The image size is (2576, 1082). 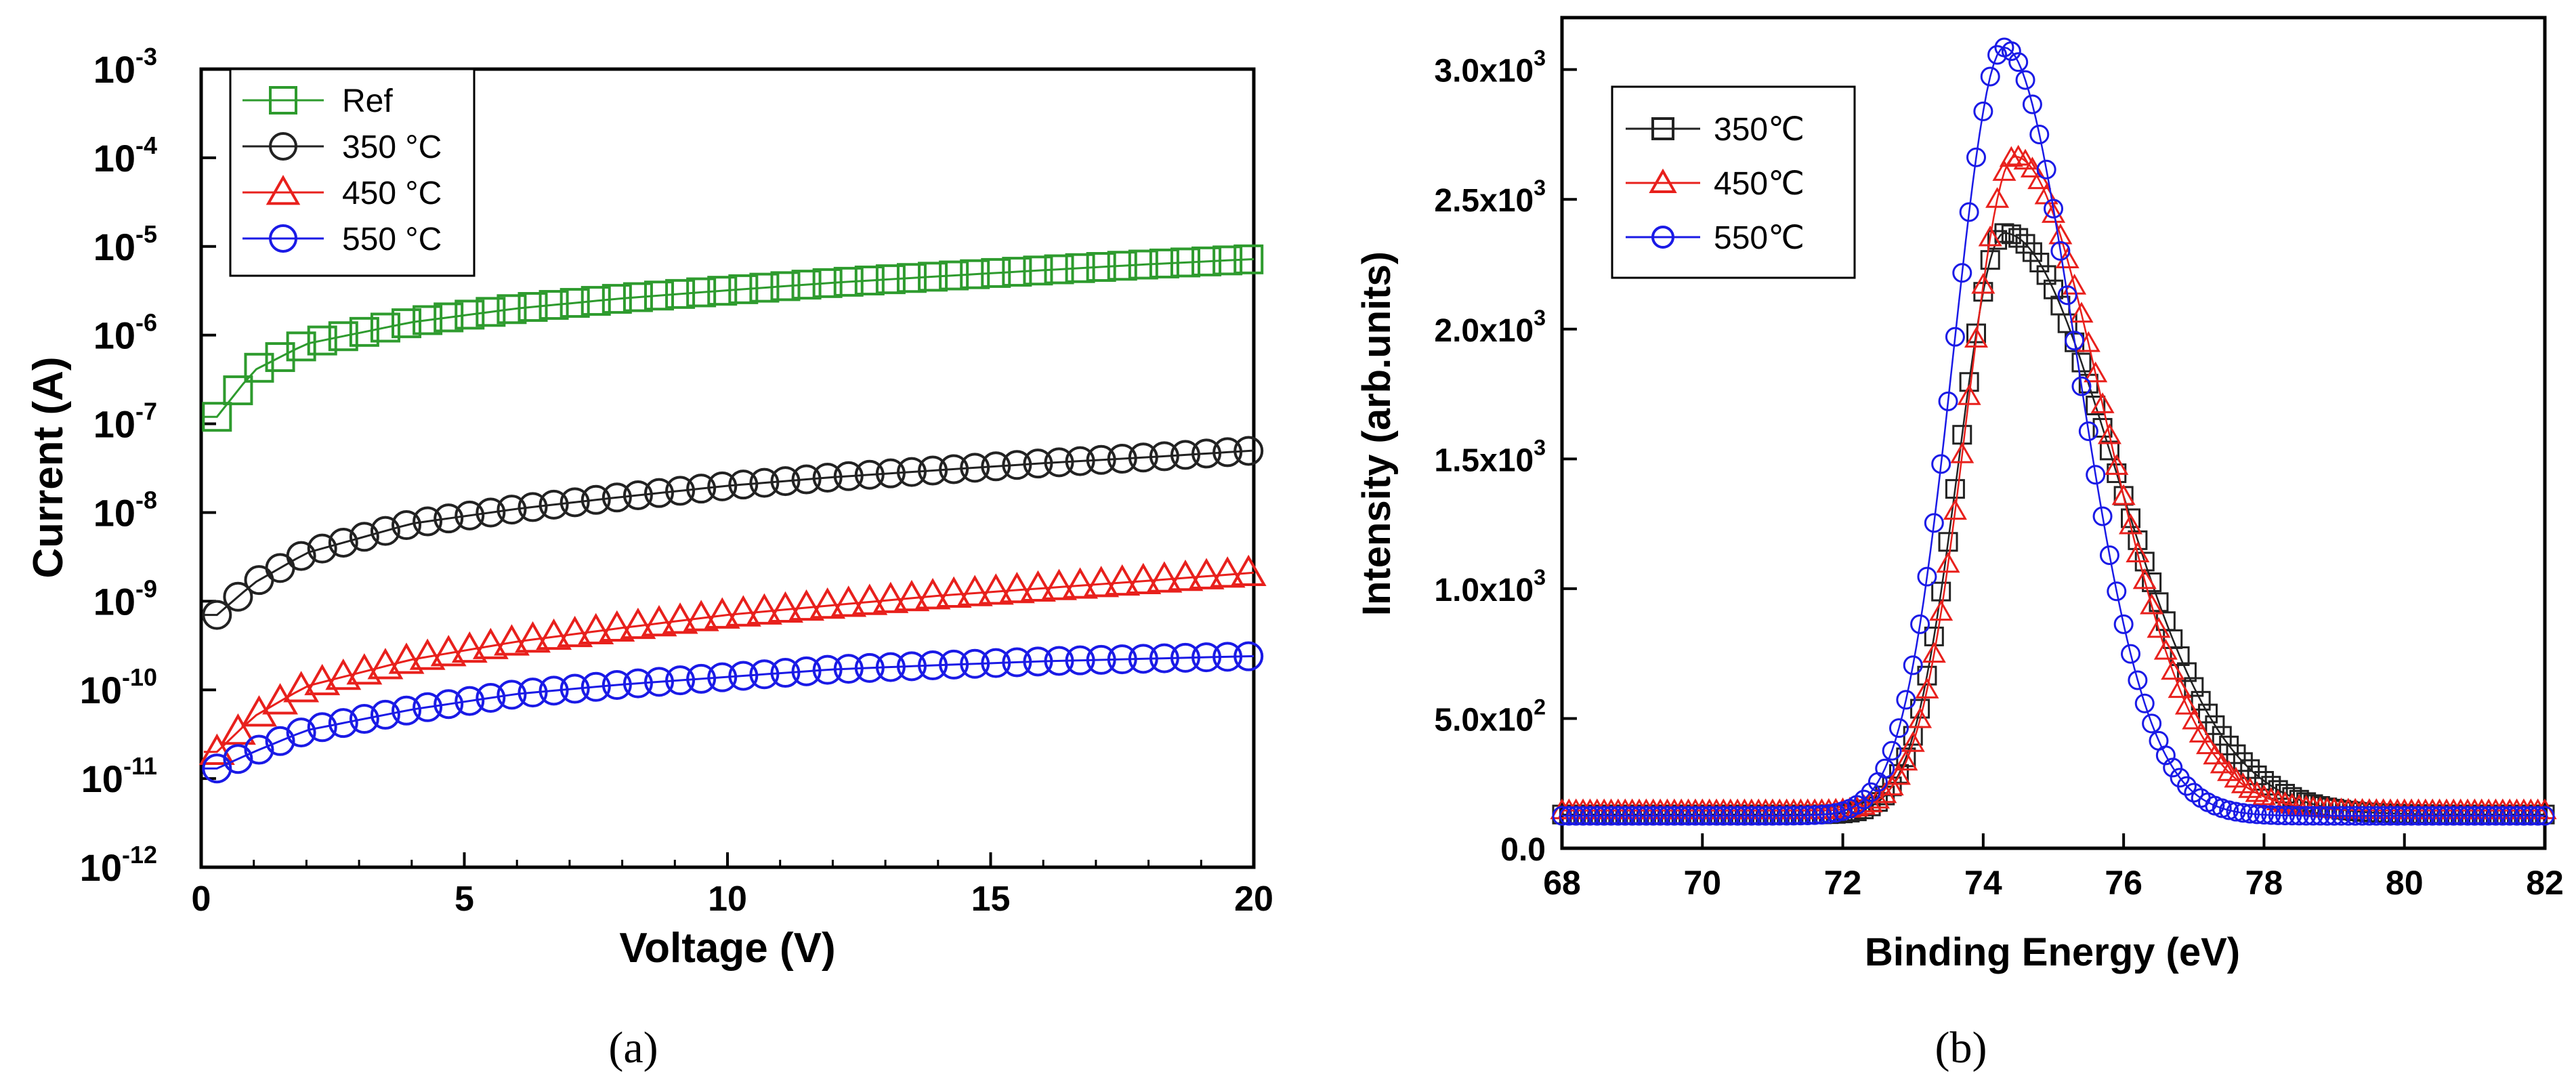 What do you see at coordinates (2405, 883) in the screenshot?
I see `panel-b-x-tick-label: 80` at bounding box center [2405, 883].